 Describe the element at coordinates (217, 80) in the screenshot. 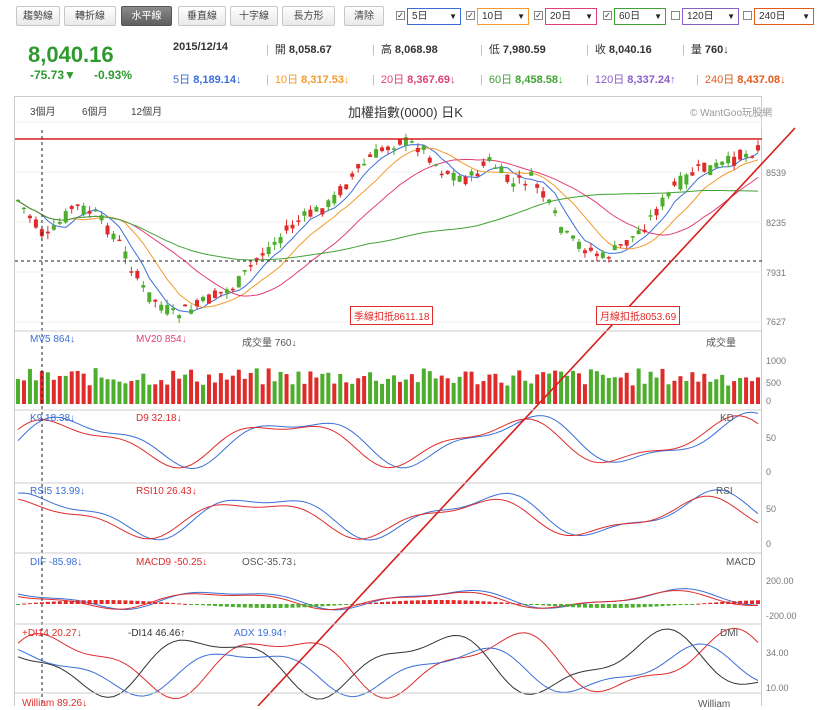

I see `ma5-number: 8,189.14↓` at that location.